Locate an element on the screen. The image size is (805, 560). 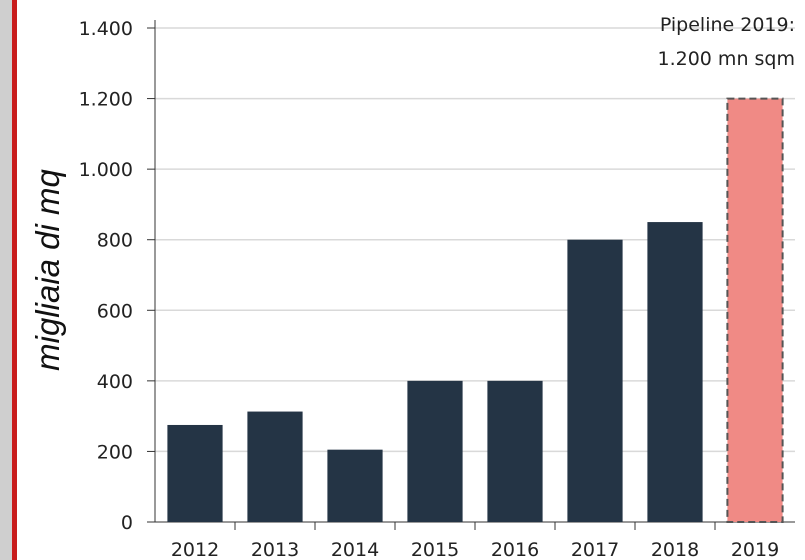
y-tick-label: 400 is located at coordinates (115, 382).